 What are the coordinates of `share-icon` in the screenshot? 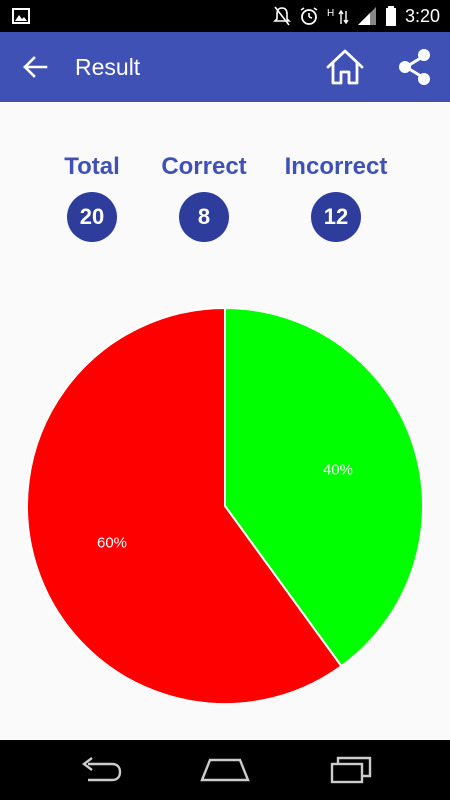 It's located at (415, 67).